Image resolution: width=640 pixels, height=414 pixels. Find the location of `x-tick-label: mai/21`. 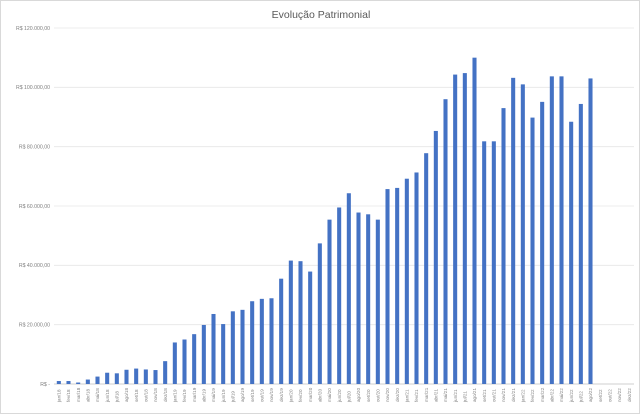

x-tick-label: mai/21 is located at coordinates (445, 395).